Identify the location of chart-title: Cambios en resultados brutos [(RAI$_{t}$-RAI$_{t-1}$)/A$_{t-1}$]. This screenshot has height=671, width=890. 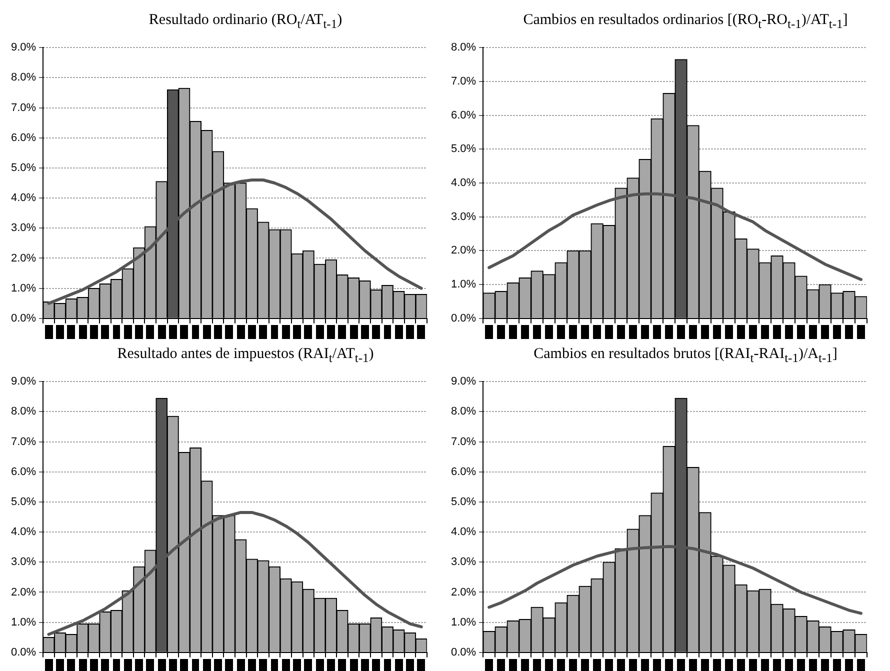
(685, 356).